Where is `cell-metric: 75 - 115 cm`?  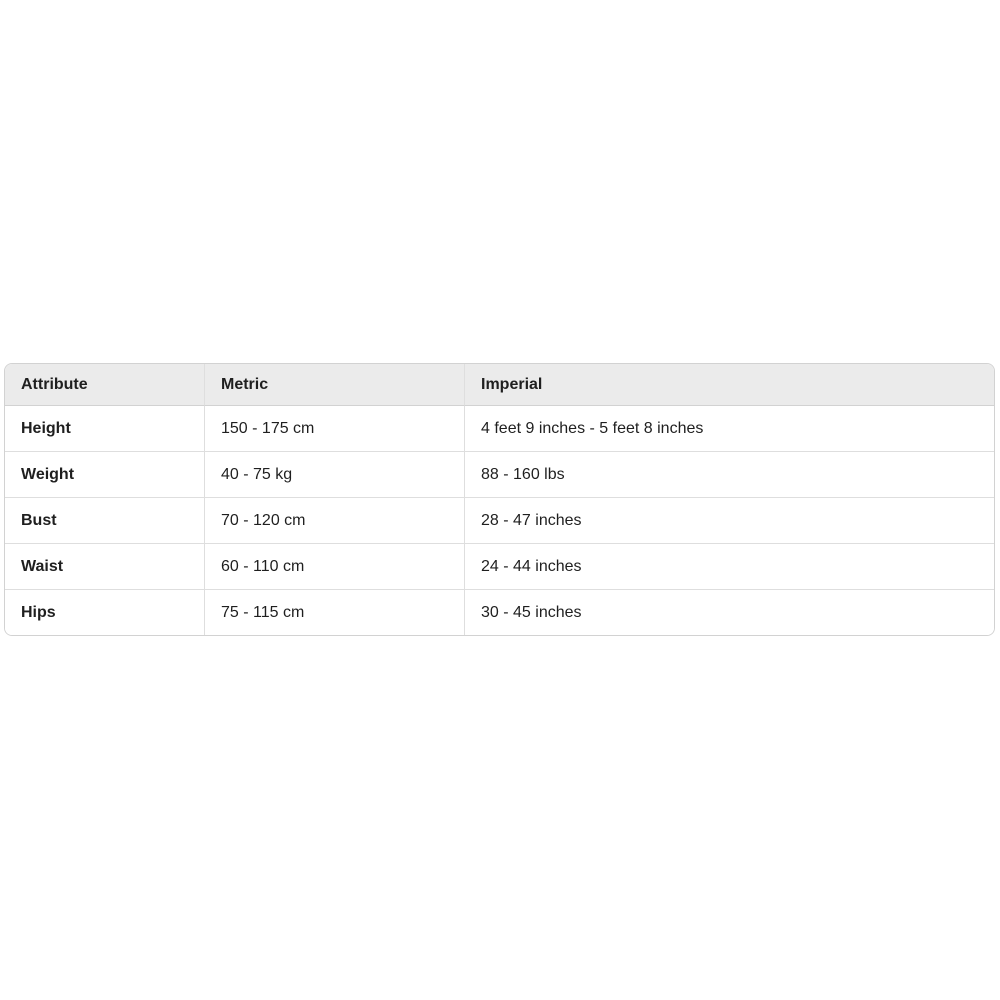
cell-metric: 75 - 115 cm is located at coordinates (334, 612).